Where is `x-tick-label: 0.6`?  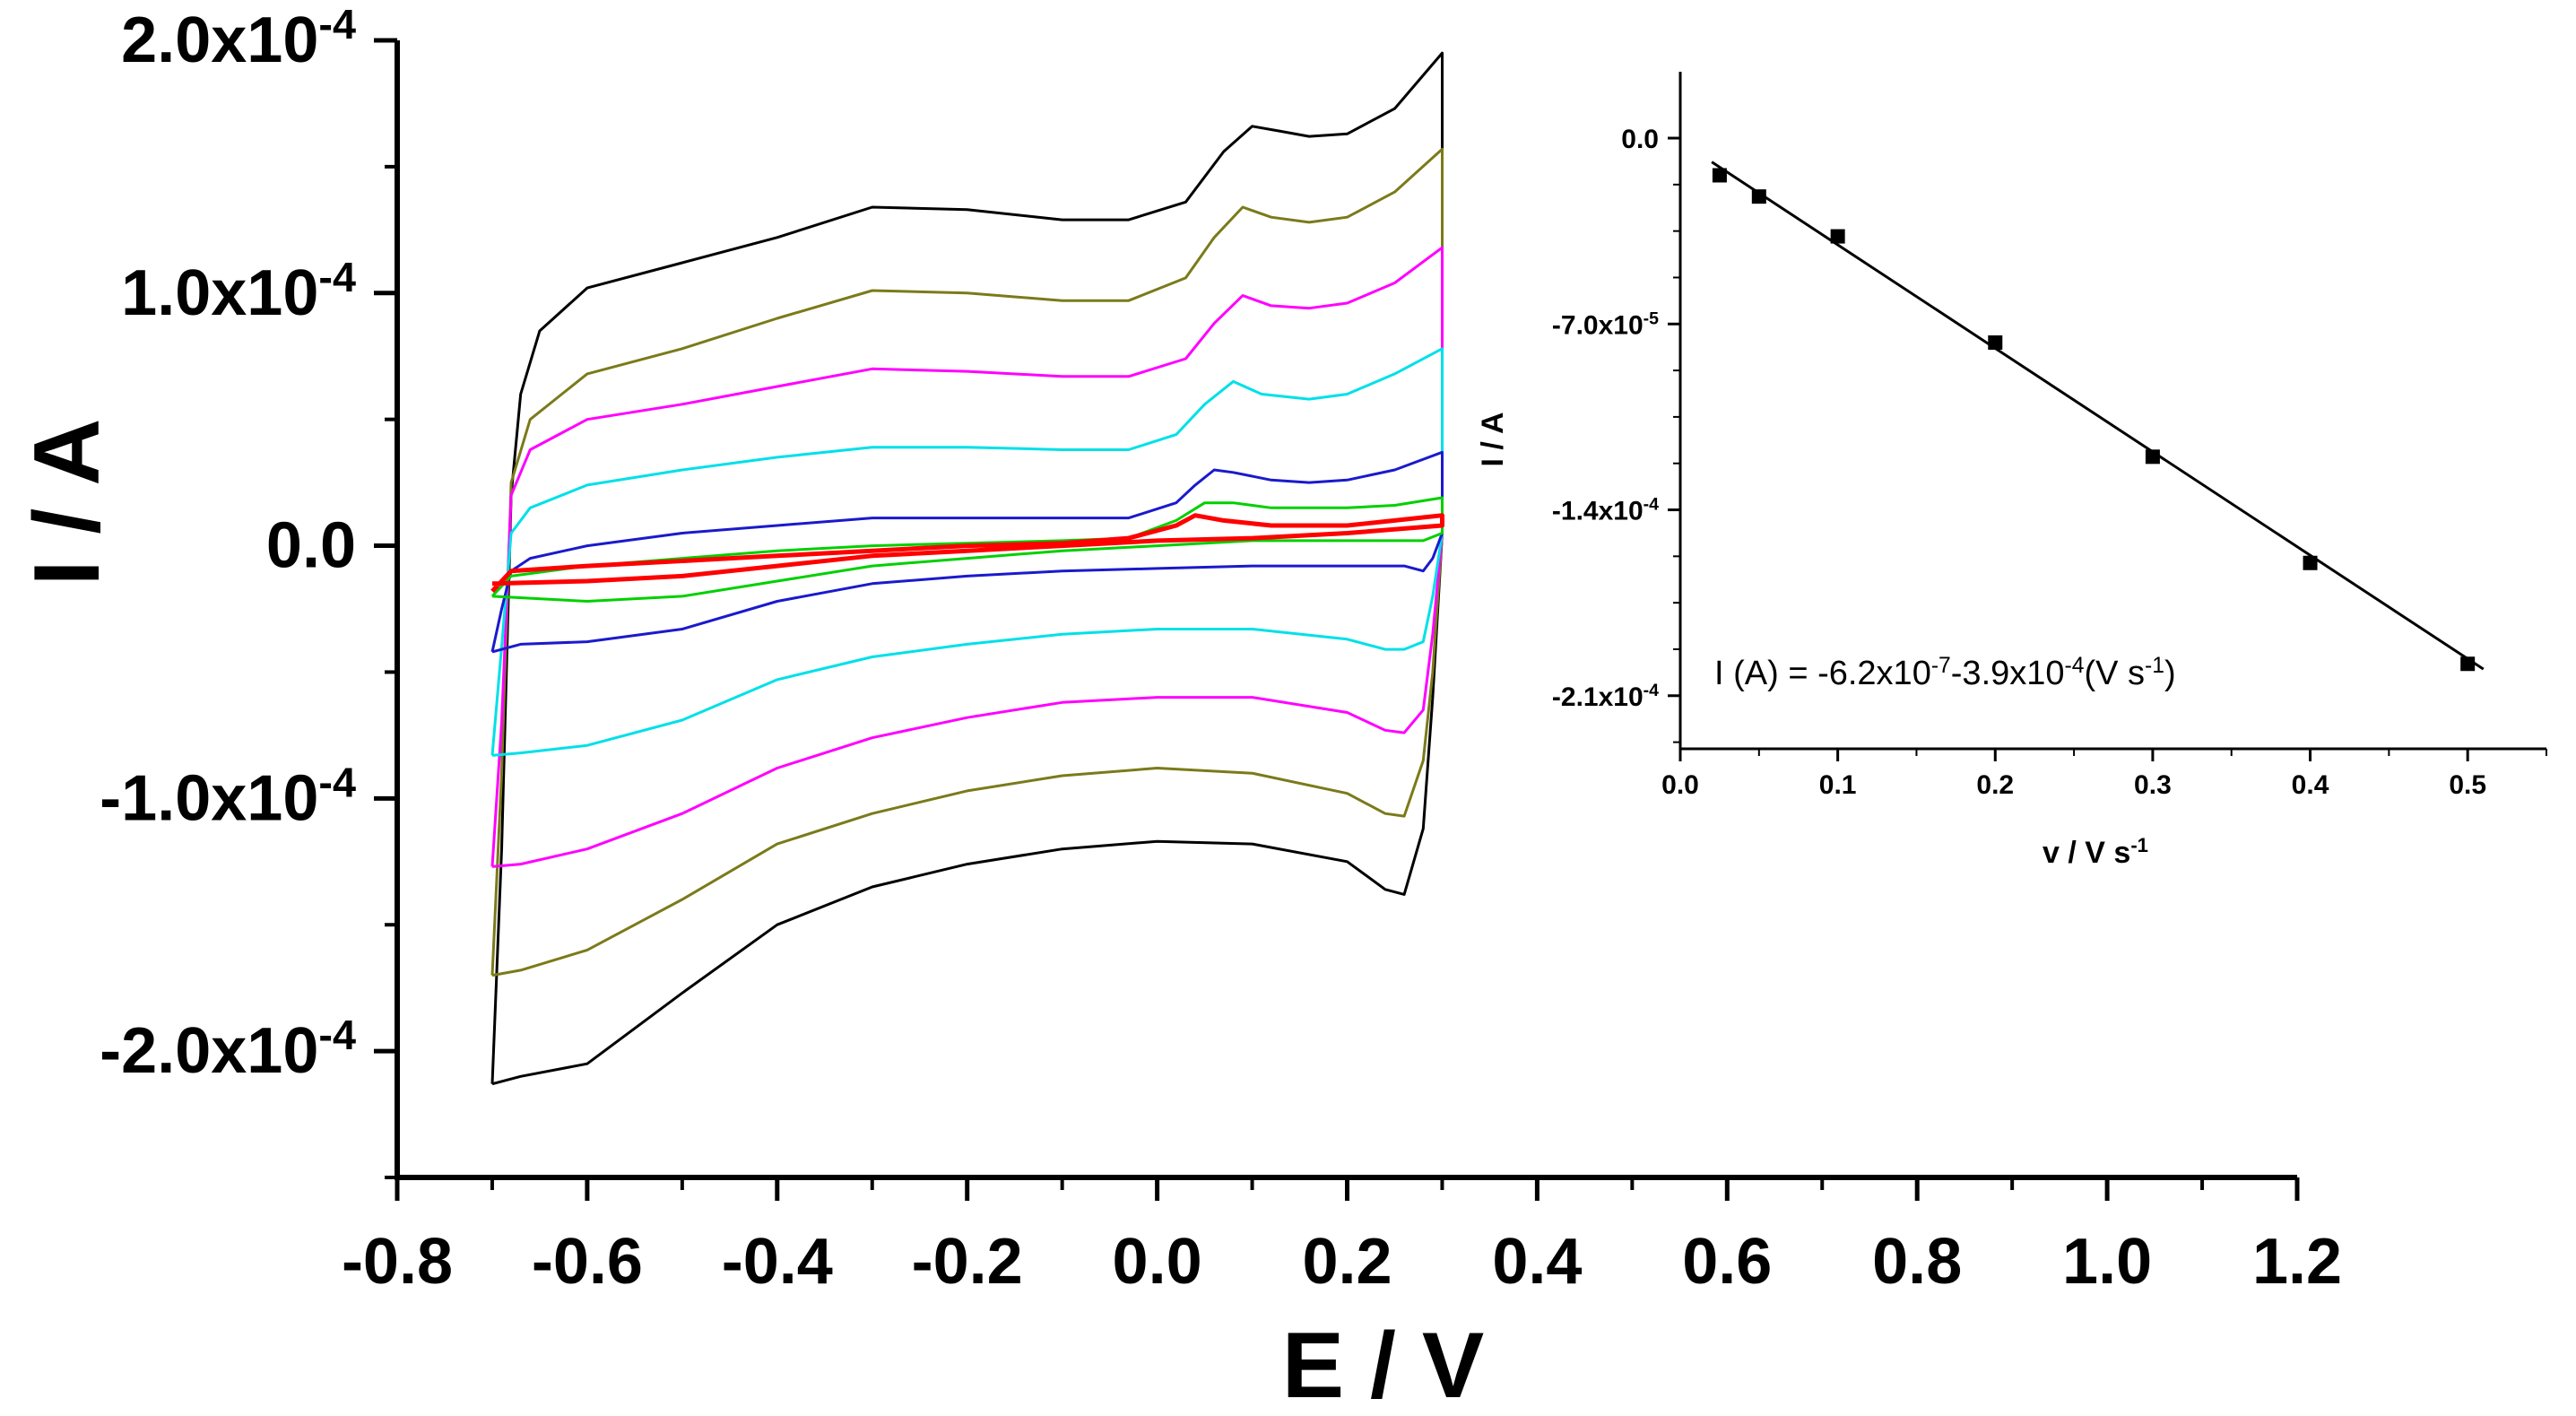 x-tick-label: 0.6 is located at coordinates (1727, 1262).